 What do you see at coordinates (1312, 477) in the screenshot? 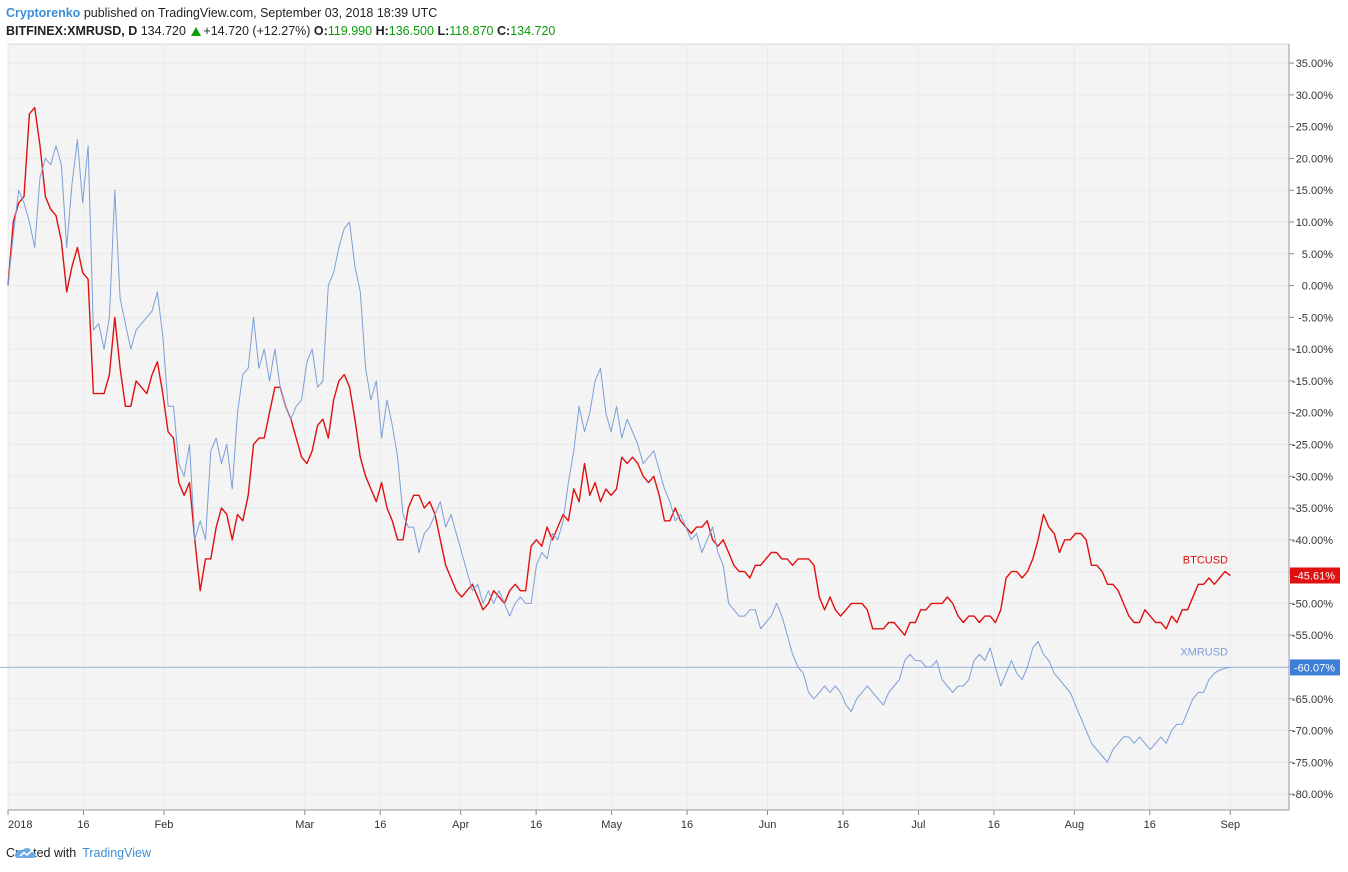
I see `y-tick-label: -30.00%` at bounding box center [1312, 477].